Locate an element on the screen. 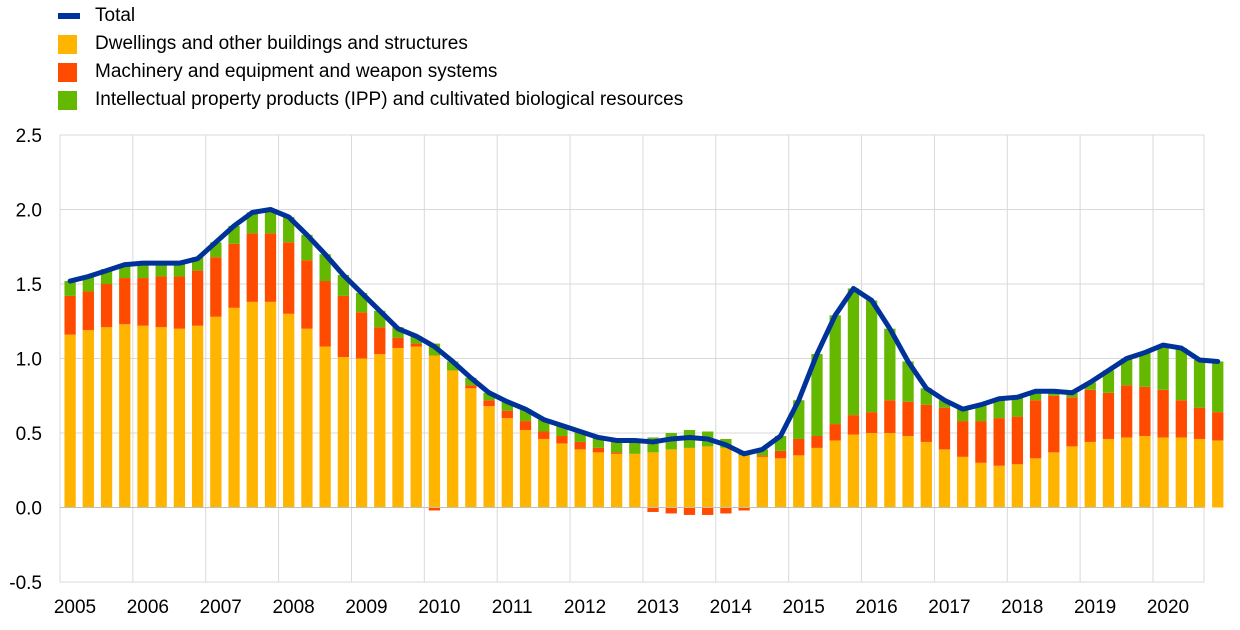  x-tick-label: 2009 is located at coordinates (366, 607).